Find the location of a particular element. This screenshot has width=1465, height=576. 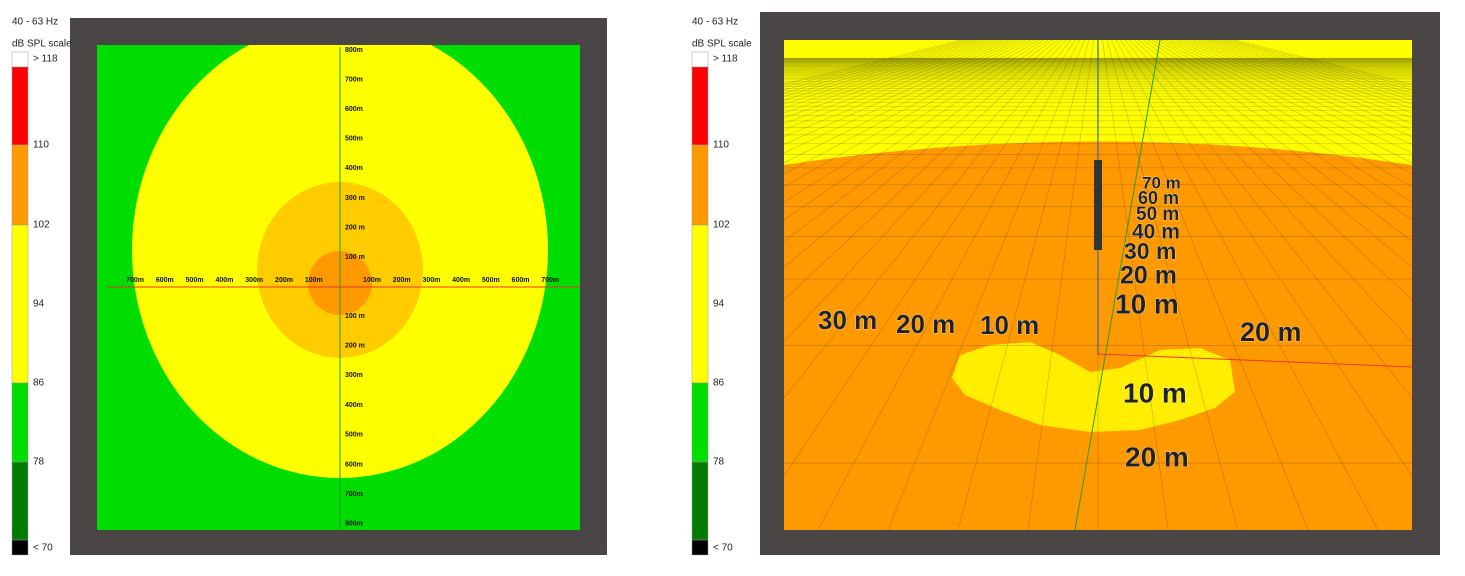

depth-axis is located at coordinates (1117, 285).